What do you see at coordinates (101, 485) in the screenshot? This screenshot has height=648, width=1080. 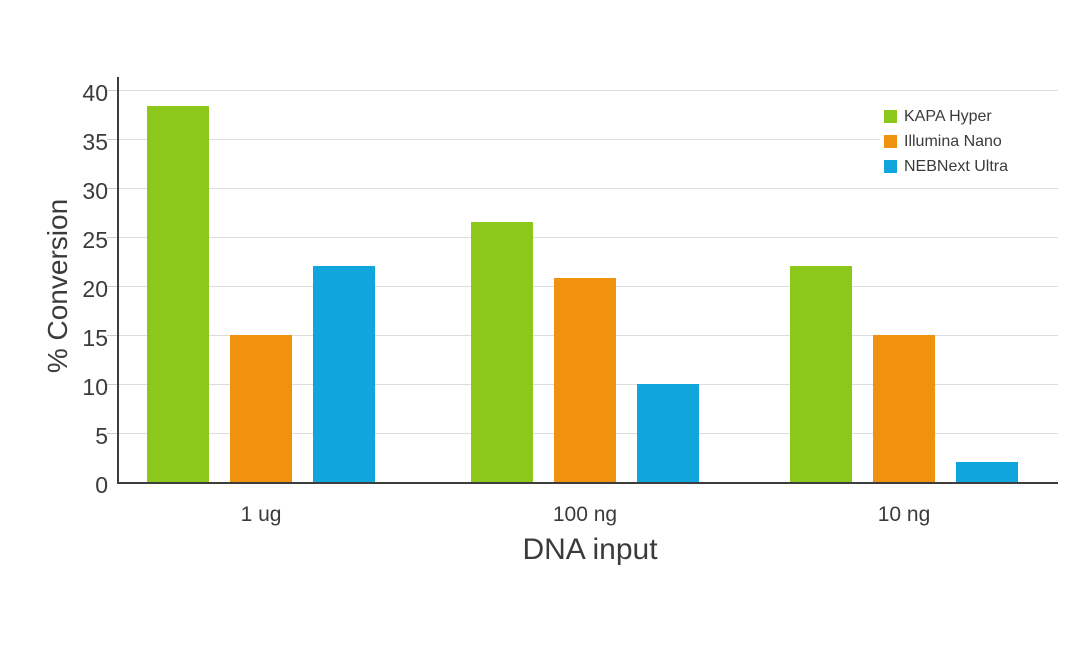 I see `y-tick-label-0: 0` at bounding box center [101, 485].